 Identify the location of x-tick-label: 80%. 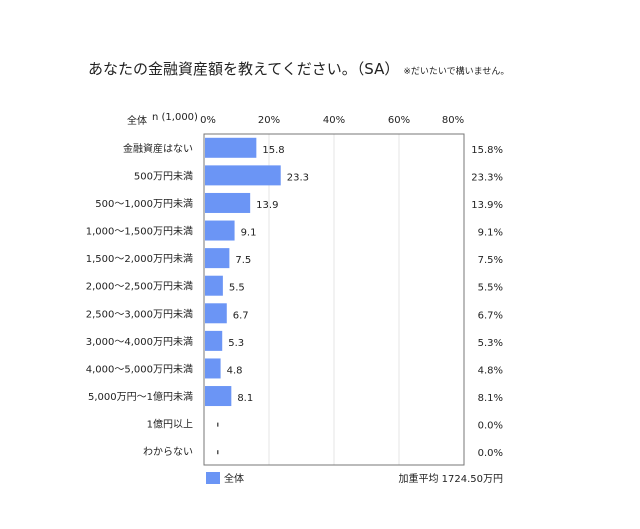
(453, 120).